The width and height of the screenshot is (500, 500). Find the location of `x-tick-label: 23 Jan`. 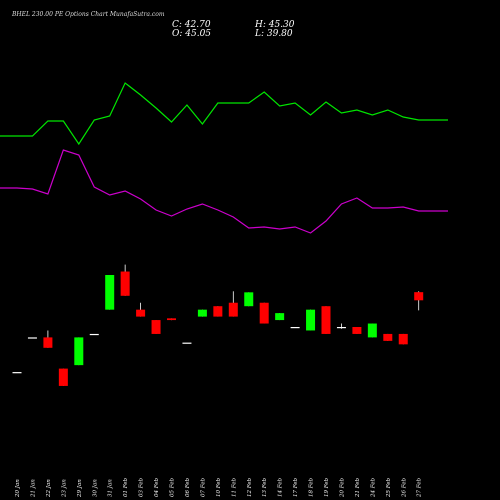

x-tick-label: 23 Jan is located at coordinates (64, 488).